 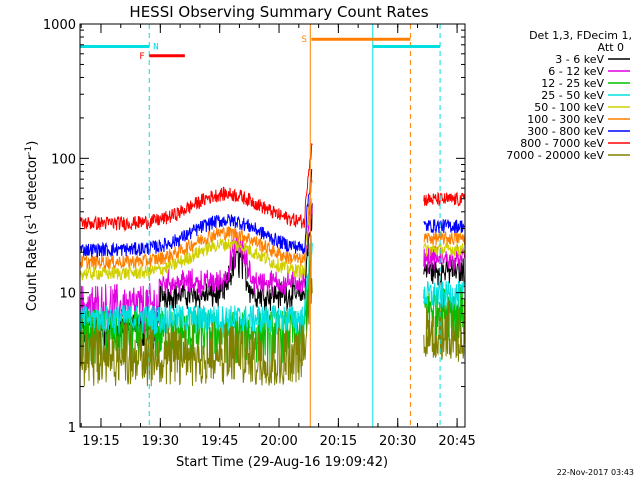 I want to click on generation-timestamp: 22-Nov-2017 03:43, so click(x=595, y=472).